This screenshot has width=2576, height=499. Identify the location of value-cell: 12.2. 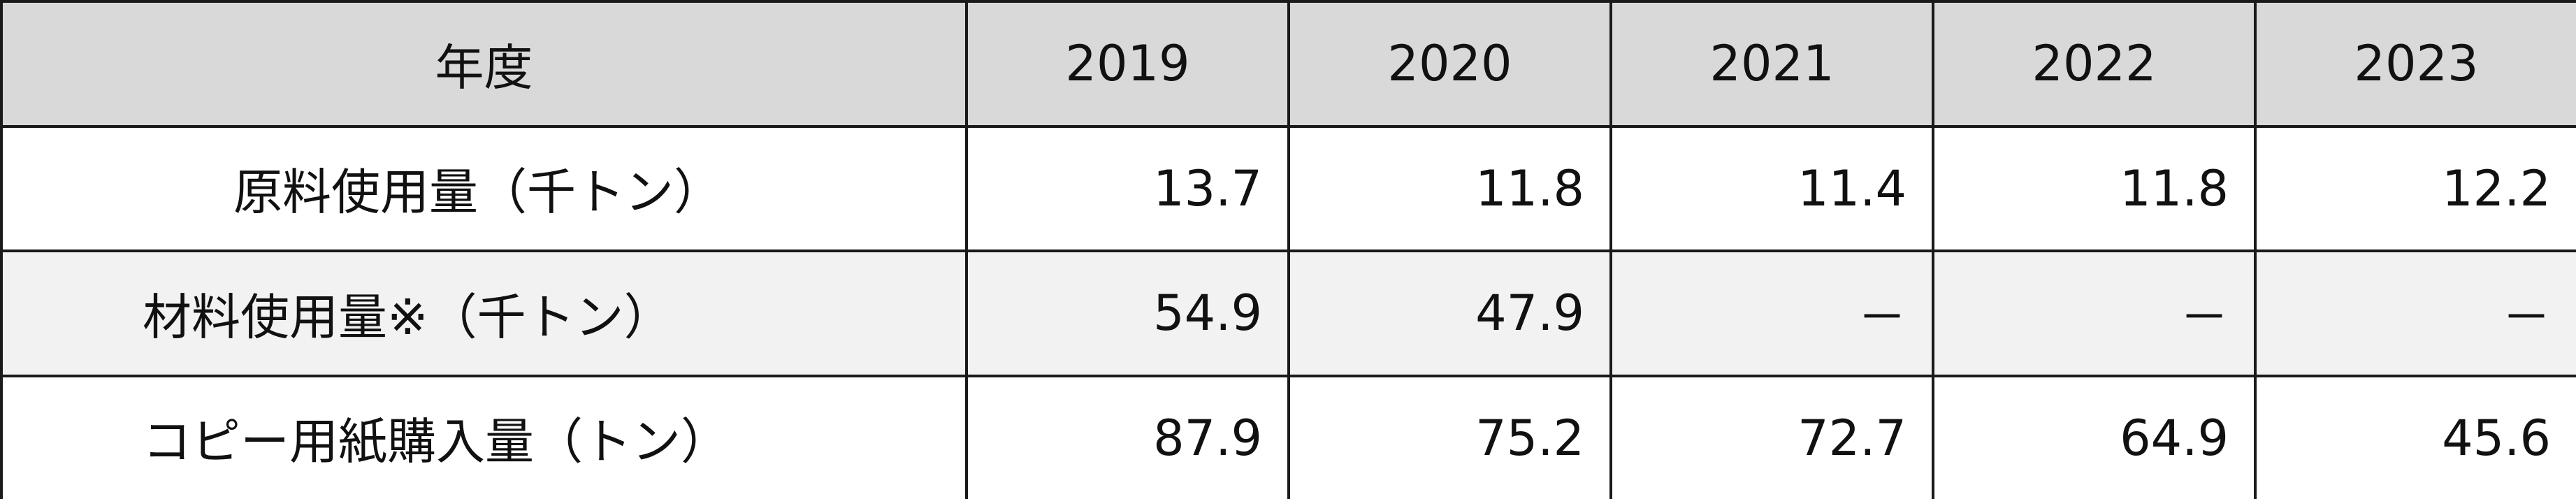
(2415, 188).